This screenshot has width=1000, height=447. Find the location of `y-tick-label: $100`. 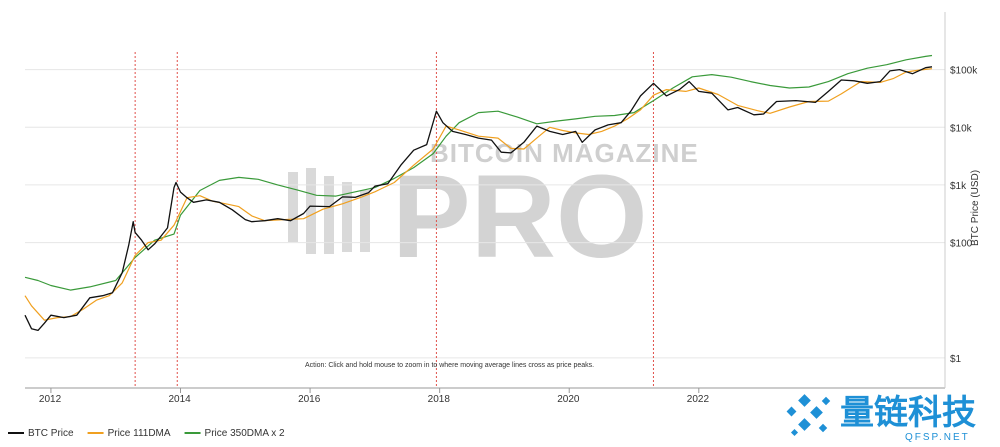

y-tick-label: $100 is located at coordinates (961, 244).